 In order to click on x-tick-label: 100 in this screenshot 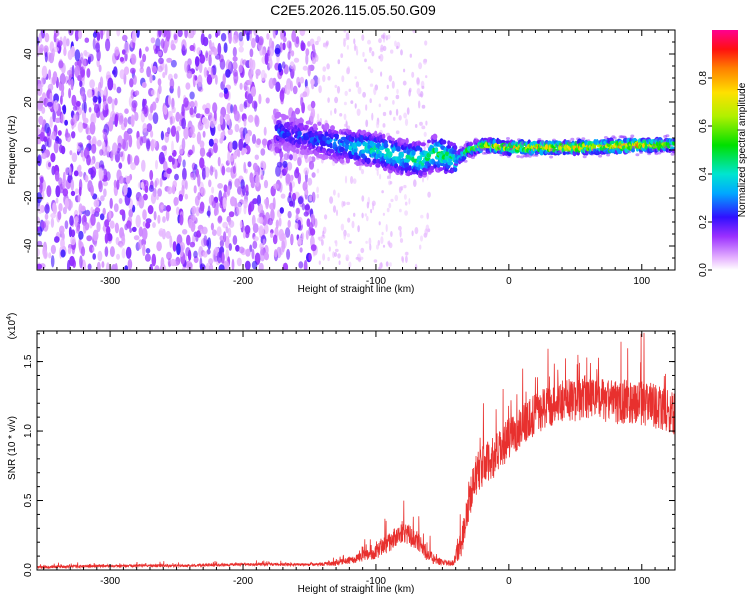, I will do `click(641, 581)`.